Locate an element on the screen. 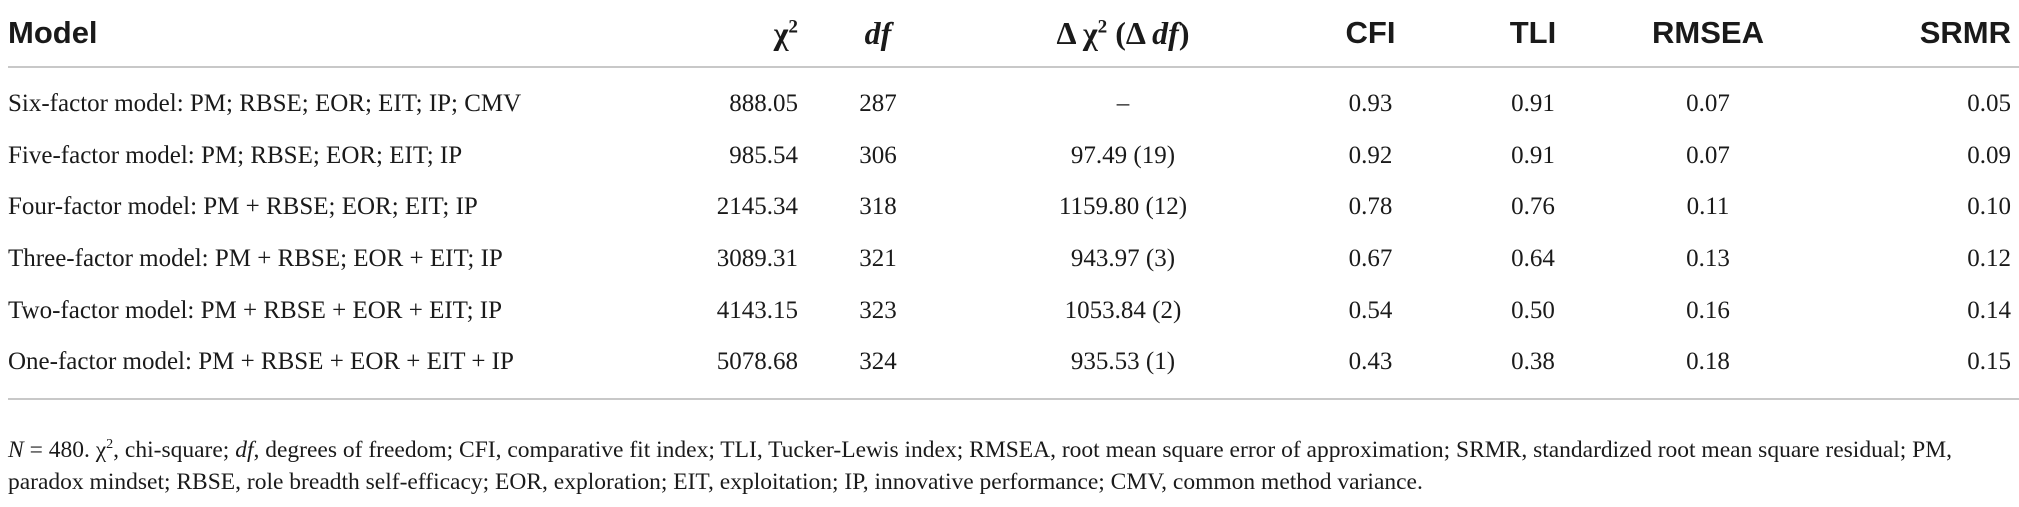 The height and width of the screenshot is (507, 2019). cell-df: 306 is located at coordinates (878, 155).